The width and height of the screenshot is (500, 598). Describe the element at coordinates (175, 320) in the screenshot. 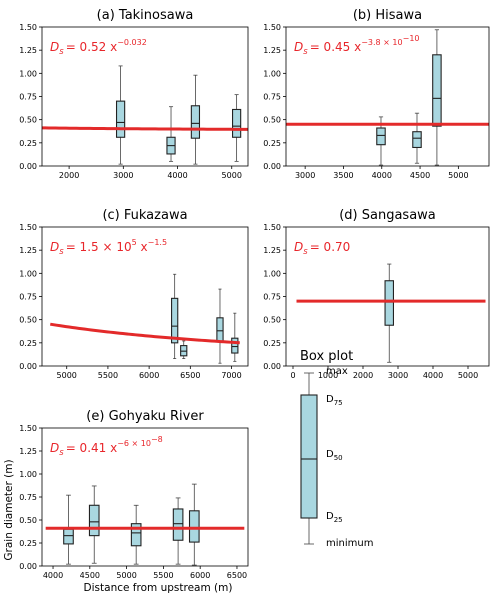

I see `box-c-1-iqr` at that location.